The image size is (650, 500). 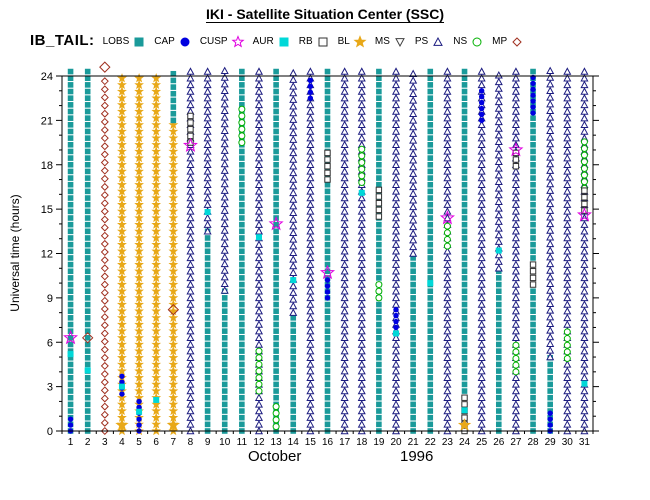 What do you see at coordinates (50, 432) in the screenshot?
I see `y-tick-label: 0` at bounding box center [50, 432].